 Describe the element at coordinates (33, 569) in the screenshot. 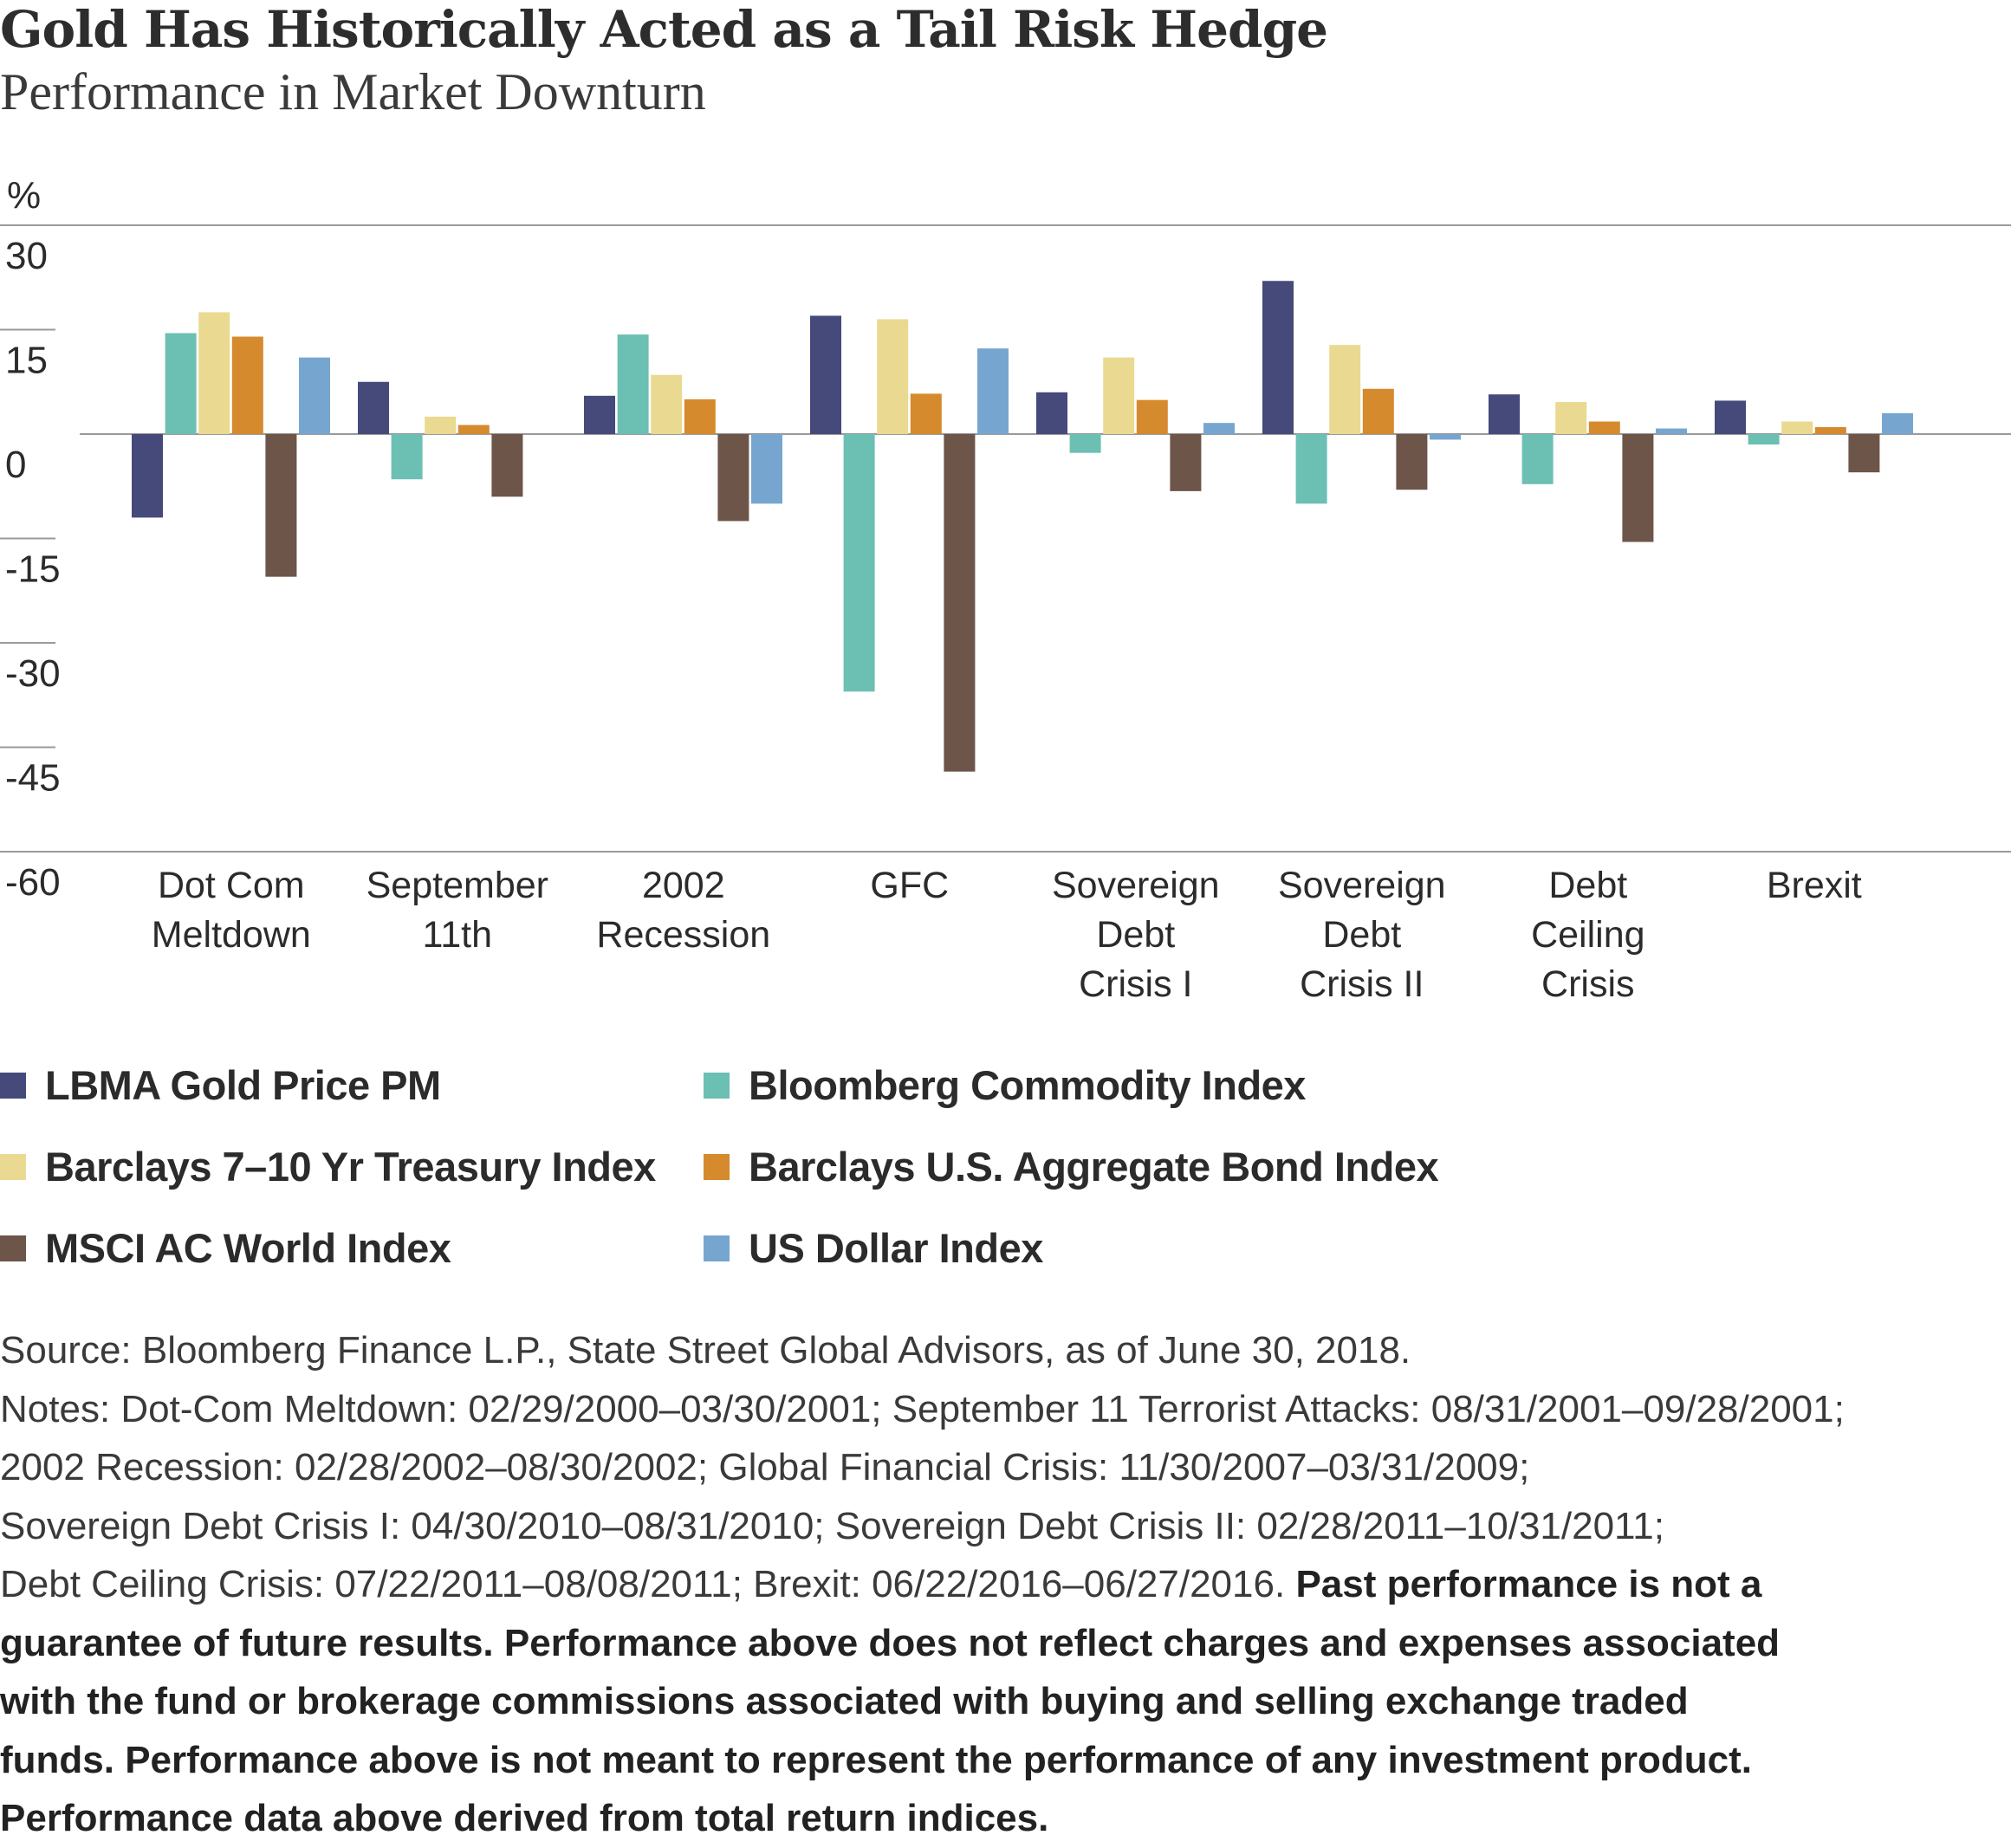

I see `y-tick-label: -15` at that location.